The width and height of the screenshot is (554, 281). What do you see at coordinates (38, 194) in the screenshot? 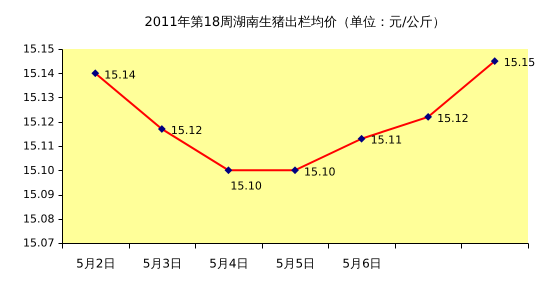
I see `y-tick-label: 15.09` at bounding box center [38, 194].